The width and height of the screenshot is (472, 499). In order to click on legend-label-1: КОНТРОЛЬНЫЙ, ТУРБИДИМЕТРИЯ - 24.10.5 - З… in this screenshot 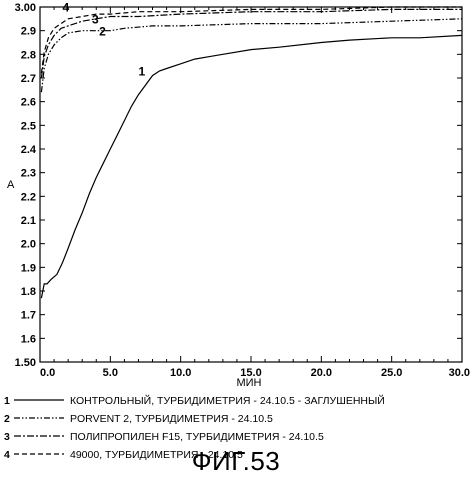, I will do `click(227, 400)`.